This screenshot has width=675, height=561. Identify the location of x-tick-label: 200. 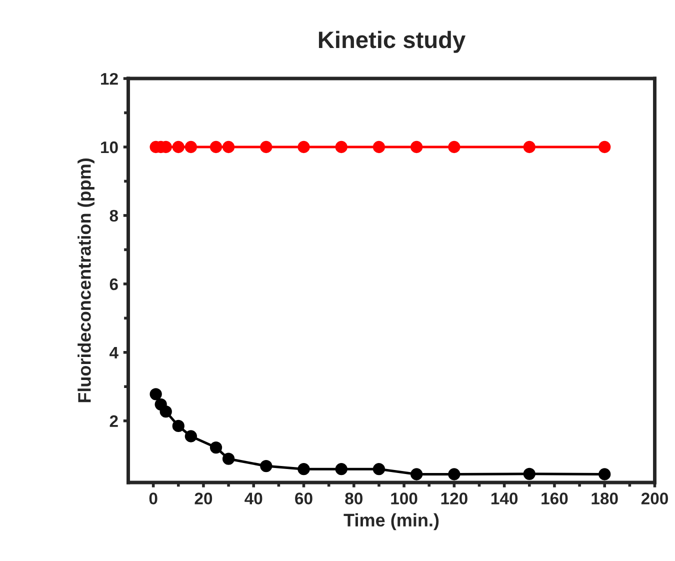
(654, 498).